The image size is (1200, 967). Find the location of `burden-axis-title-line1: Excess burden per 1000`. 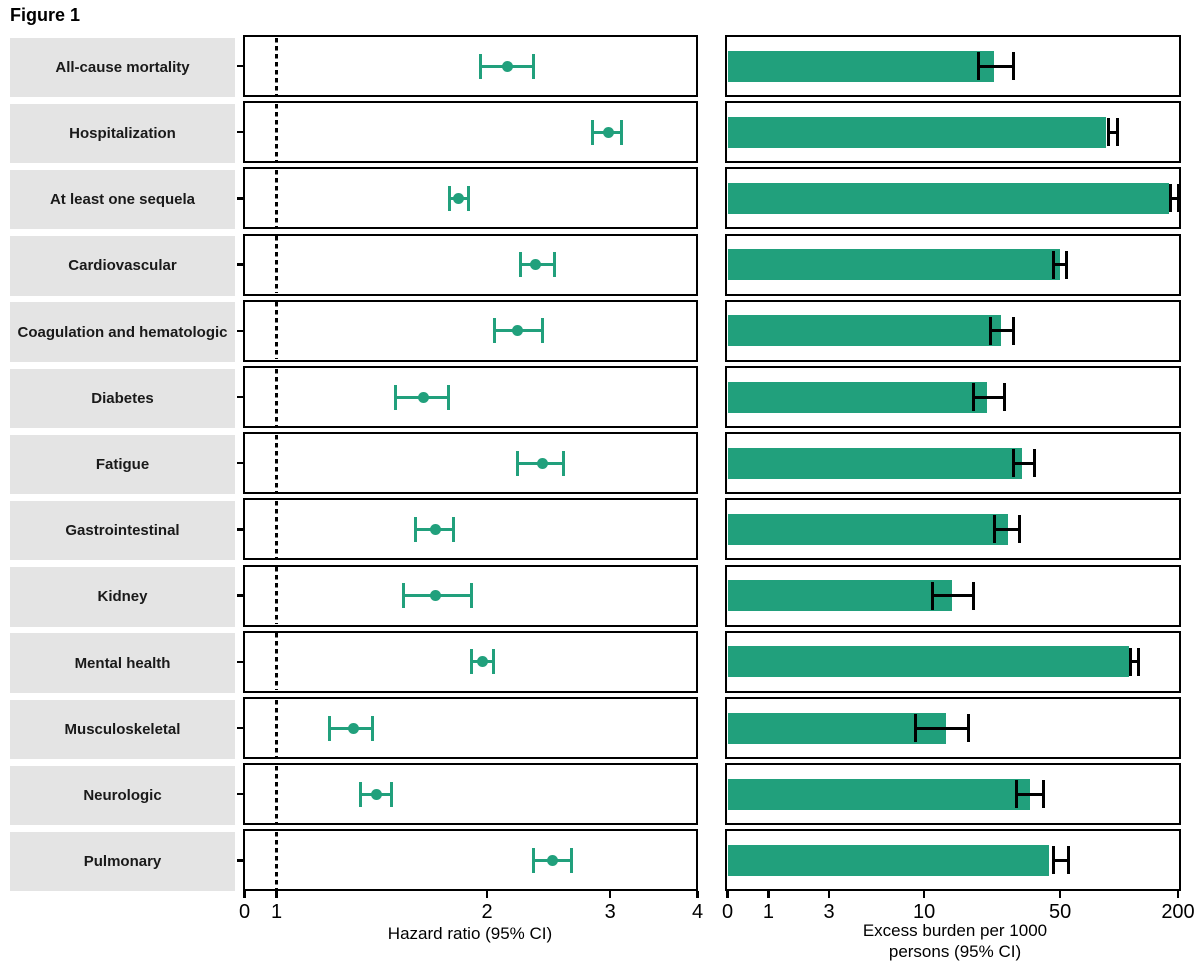

burden-axis-title-line1: Excess burden per 1000 is located at coordinates (955, 930).